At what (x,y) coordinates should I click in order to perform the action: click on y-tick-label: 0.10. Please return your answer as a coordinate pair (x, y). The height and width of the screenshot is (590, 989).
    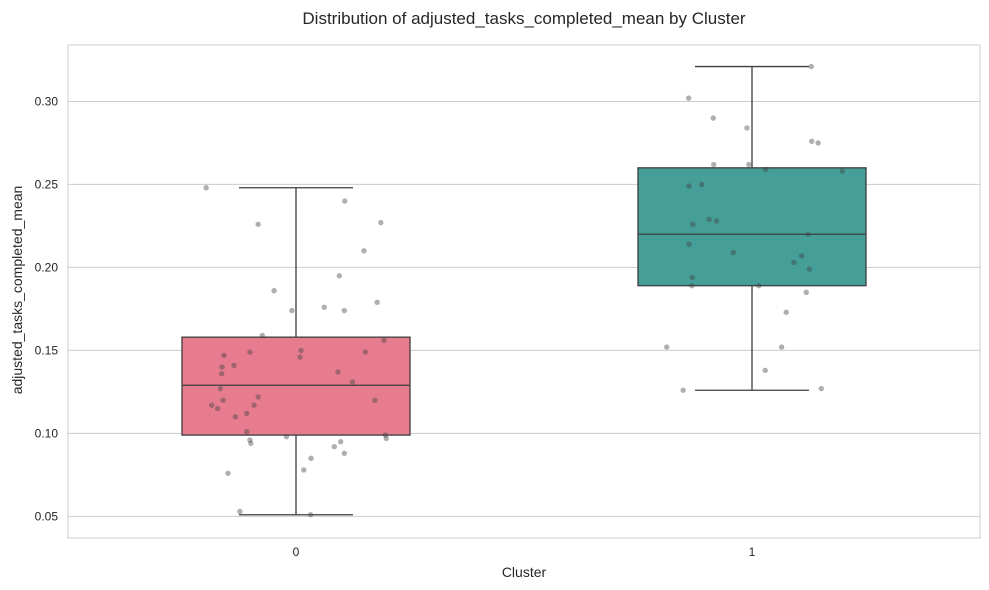
    Looking at the image, I should click on (47, 433).